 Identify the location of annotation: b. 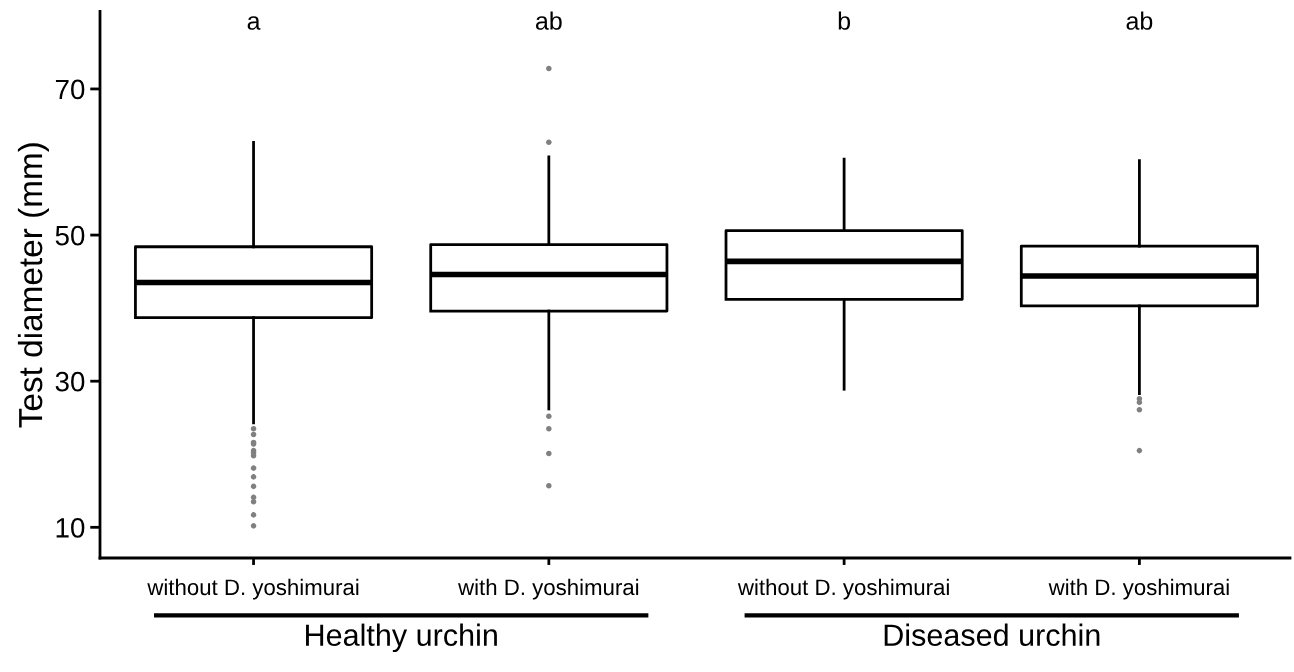
(844, 20).